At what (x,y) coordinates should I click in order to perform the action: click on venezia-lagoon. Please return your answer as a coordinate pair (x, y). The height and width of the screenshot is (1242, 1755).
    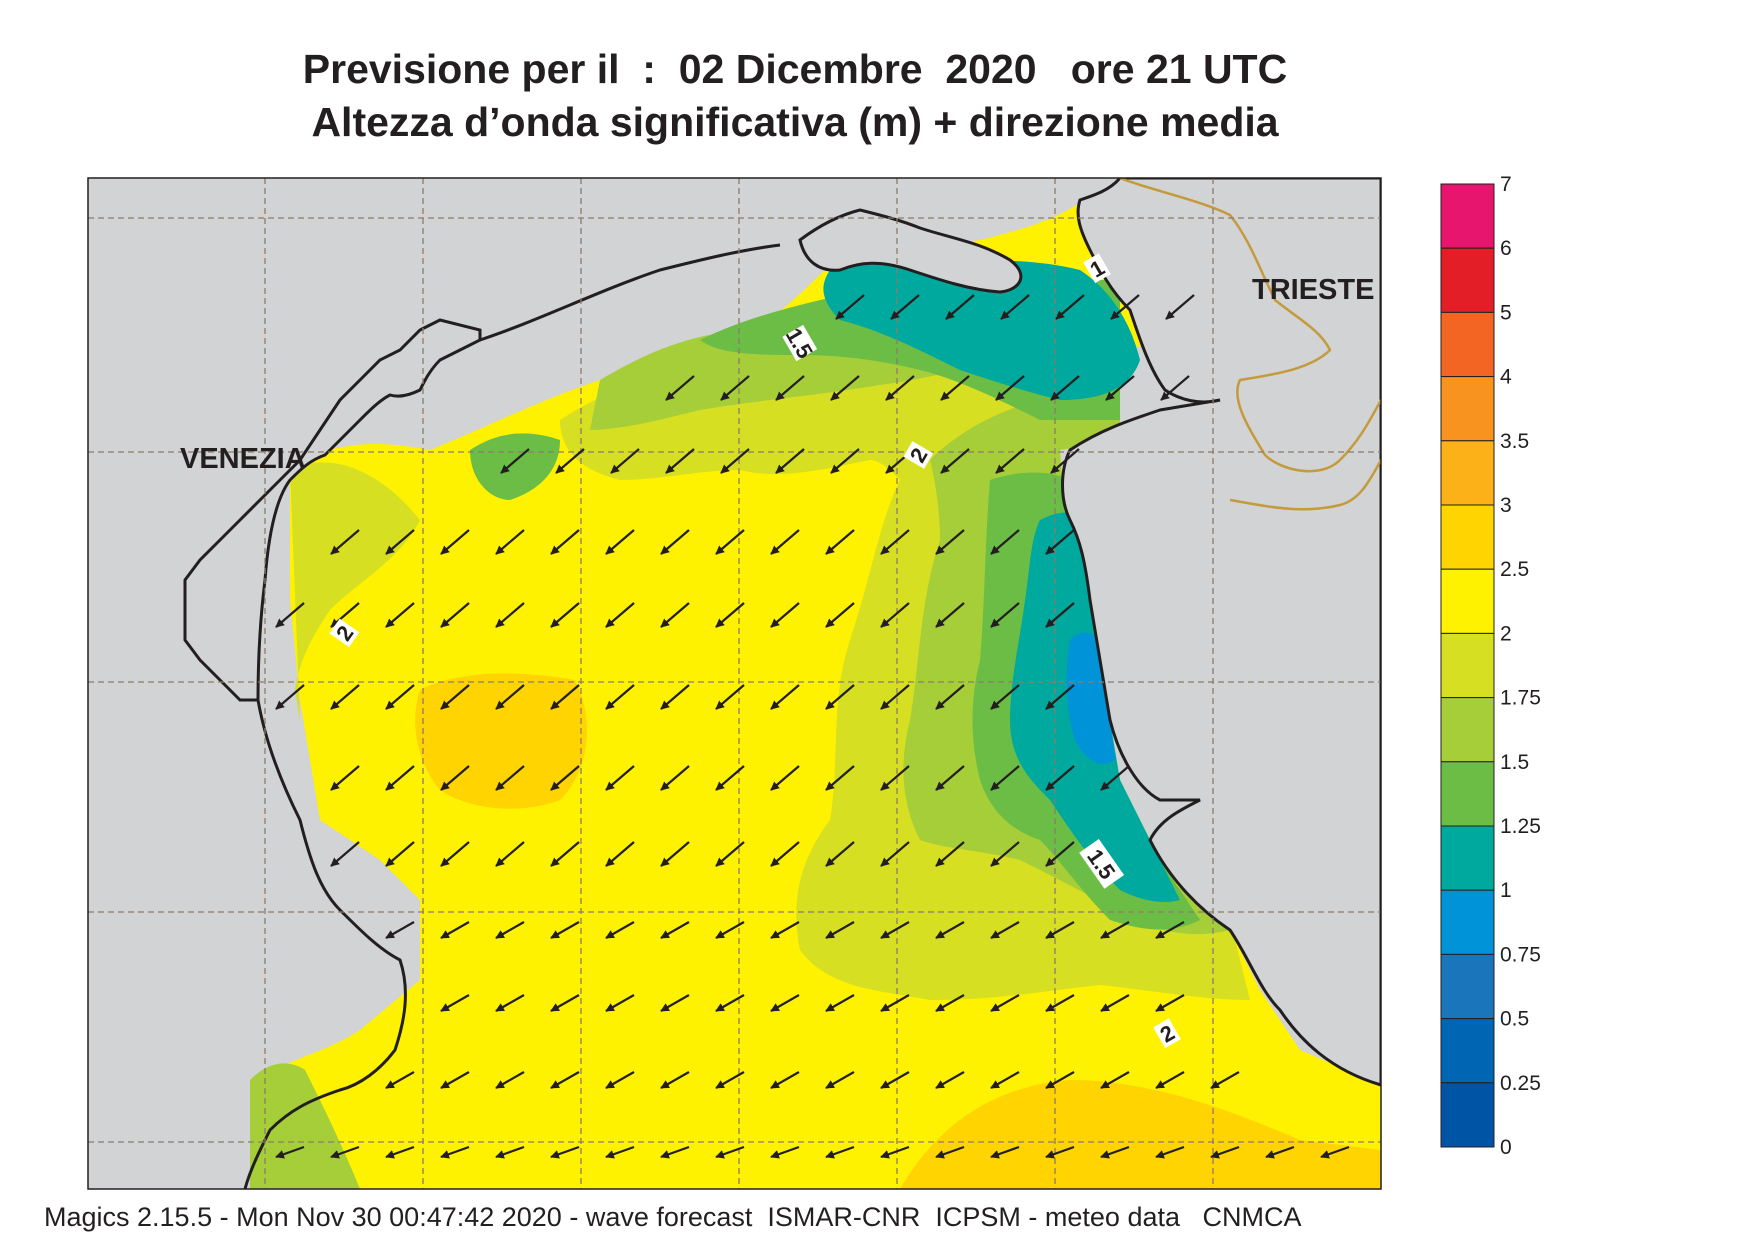
    Looking at the image, I should click on (332, 510).